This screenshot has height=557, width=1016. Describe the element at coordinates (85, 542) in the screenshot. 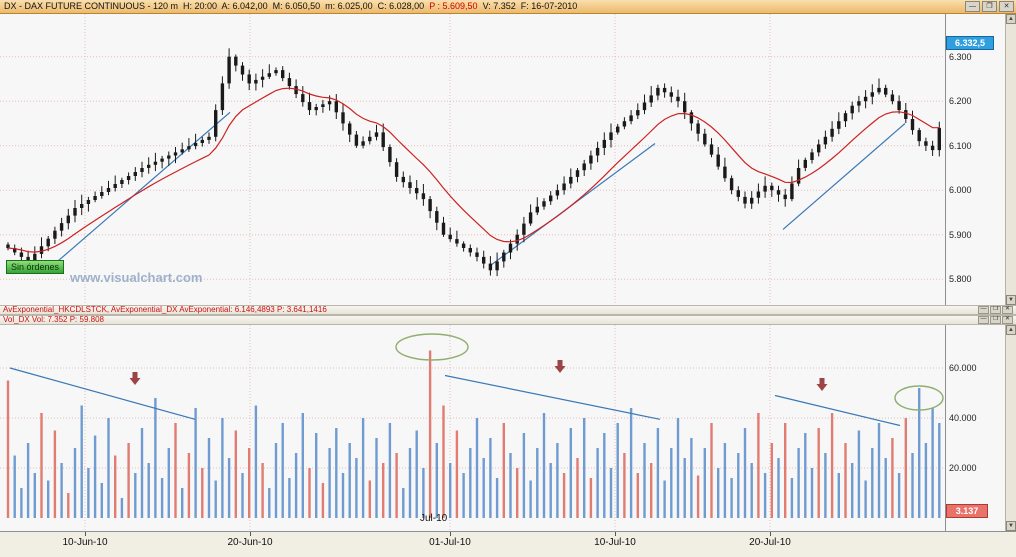

I see `time-axis-label: 10-Jun-10` at that location.